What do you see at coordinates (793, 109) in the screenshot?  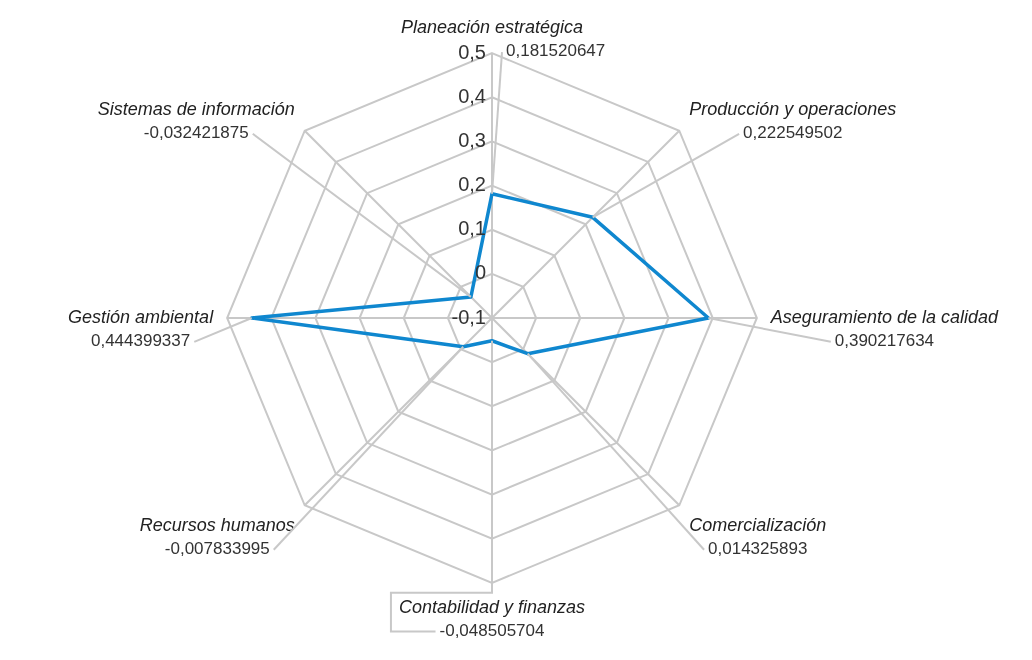 I see `spoke-label: Producción y operaciones` at bounding box center [793, 109].